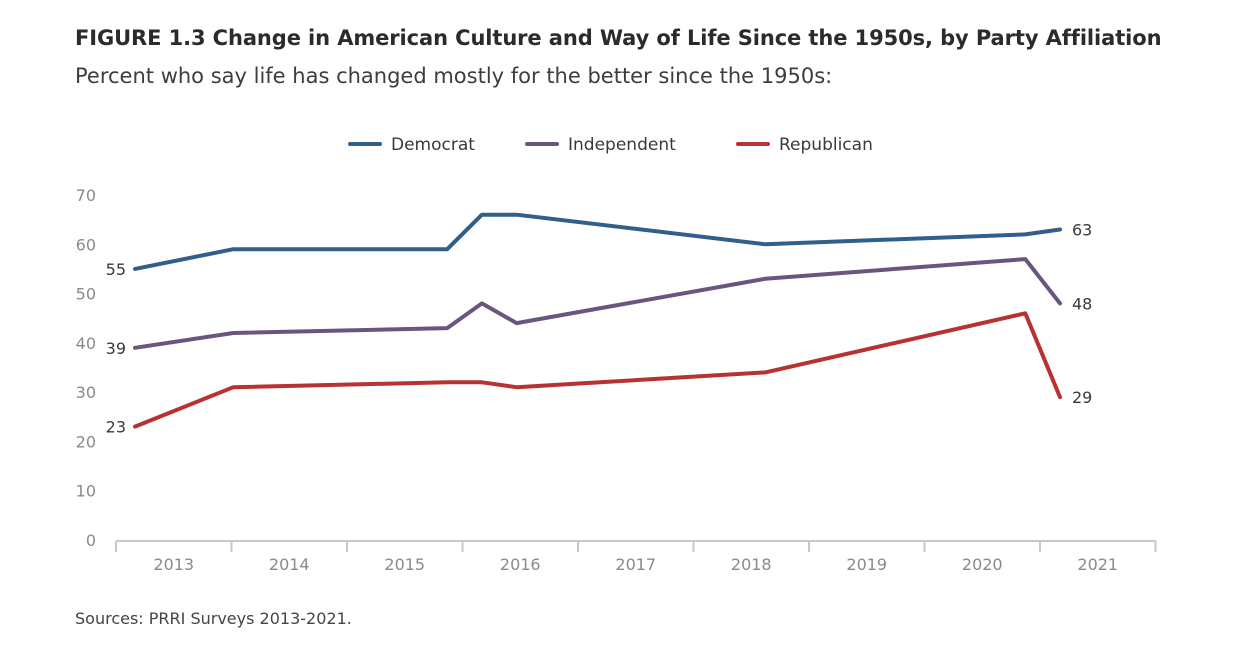  What do you see at coordinates (635, 564) in the screenshot?
I see `x-tick-label: 2017` at bounding box center [635, 564].